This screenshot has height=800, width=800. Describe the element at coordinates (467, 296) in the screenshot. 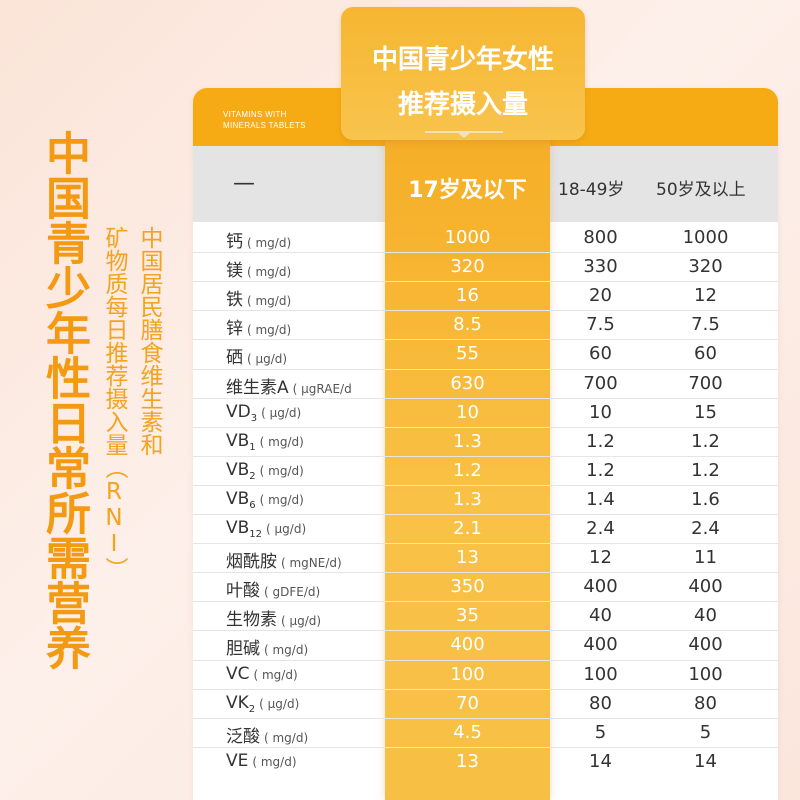

I see `value-17-under: 16` at that location.